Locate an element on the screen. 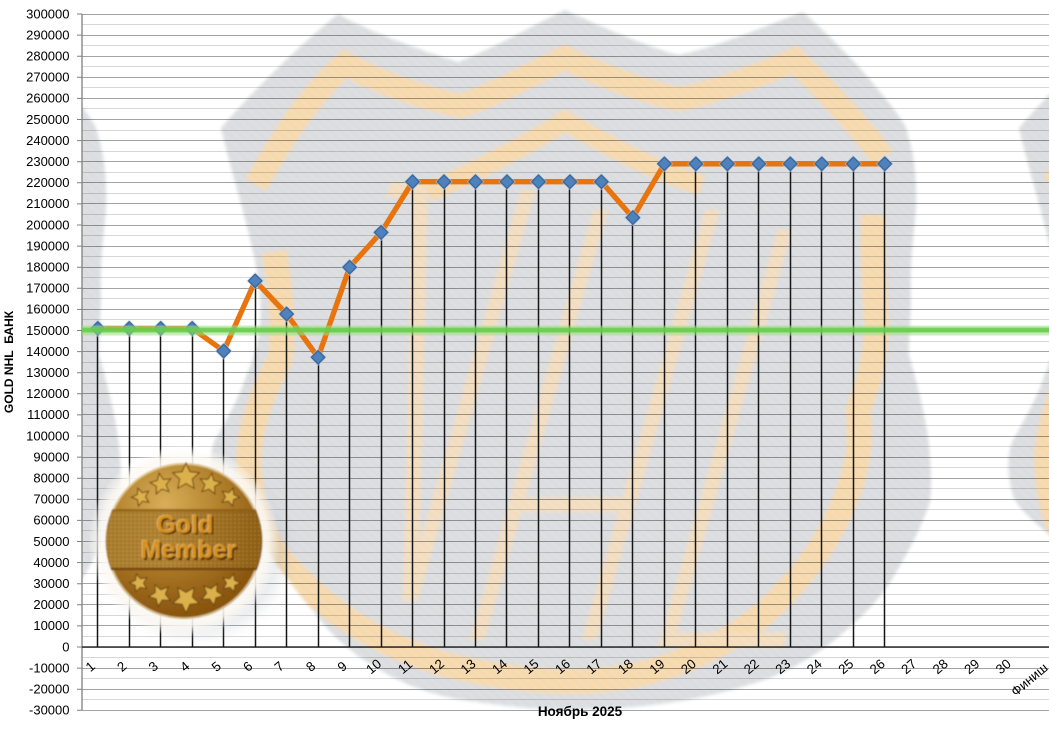 The width and height of the screenshot is (1049, 734). svg-text: 17 is located at coordinates (594, 666).